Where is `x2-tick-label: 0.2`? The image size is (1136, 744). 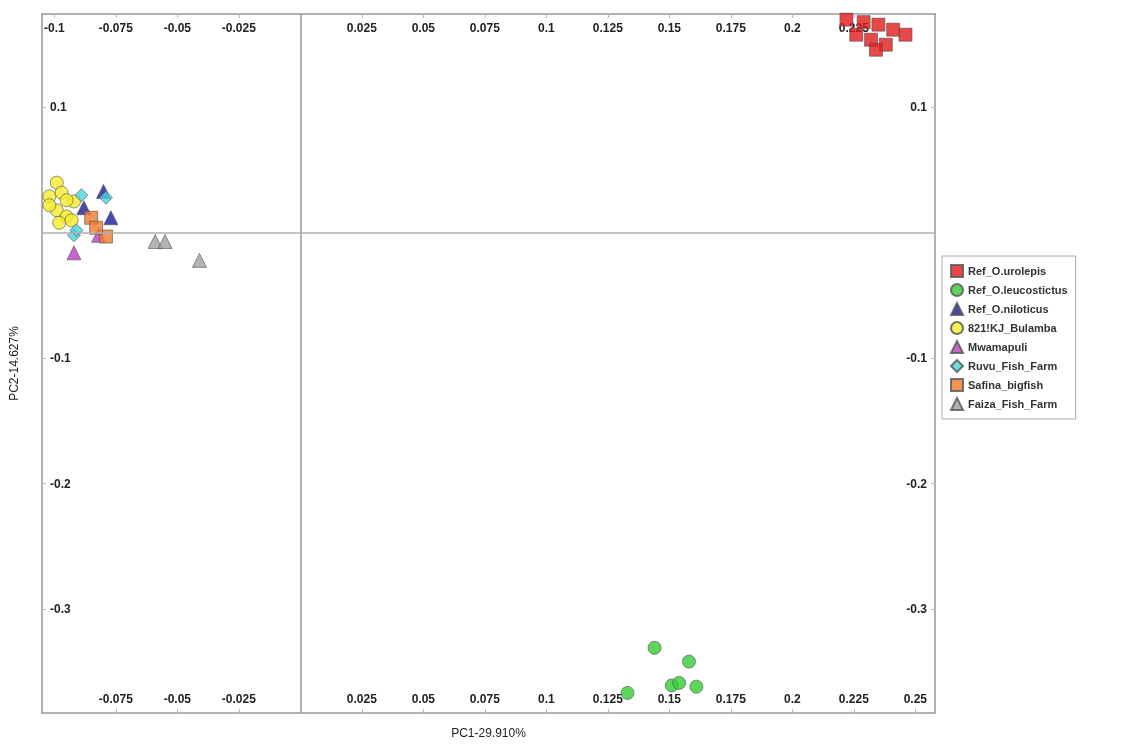
x2-tick-label: 0.2 is located at coordinates (792, 28).